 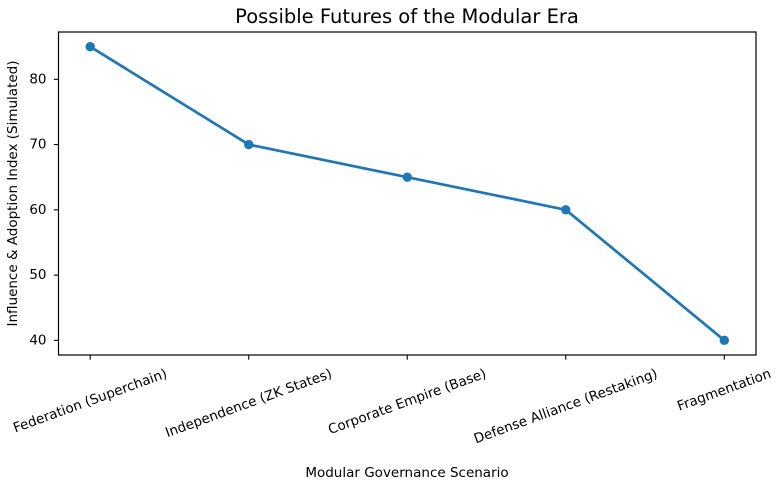 I want to click on x-tick-label: Independence (ZK States), so click(x=248, y=403).